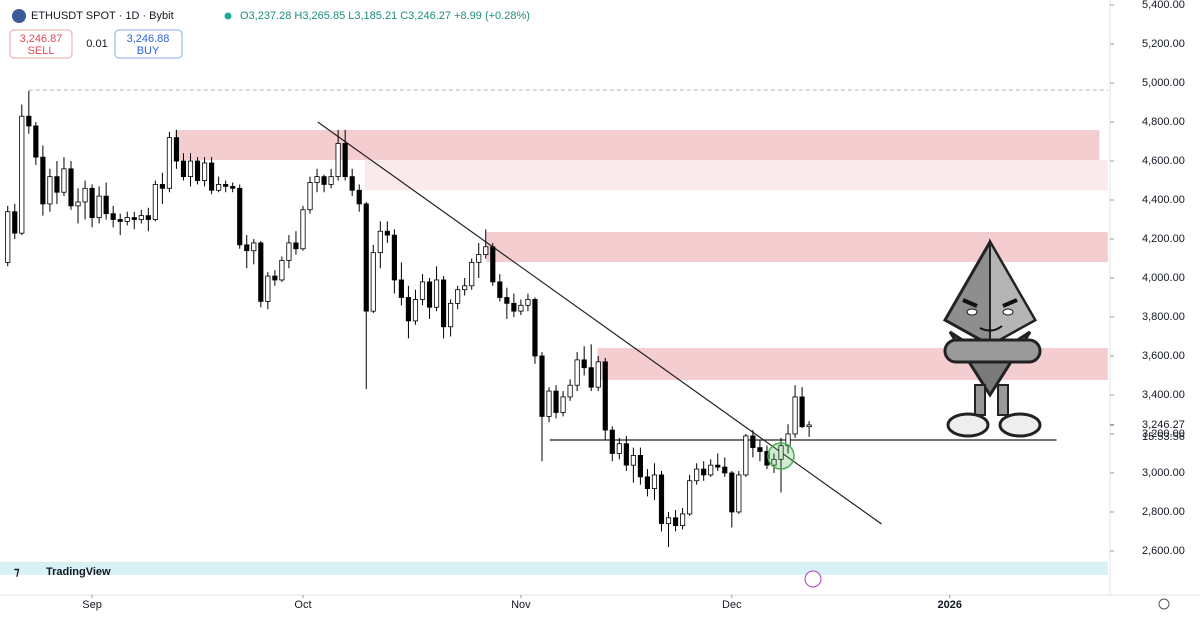 The image size is (1200, 617). I want to click on sell-button, so click(41, 44).